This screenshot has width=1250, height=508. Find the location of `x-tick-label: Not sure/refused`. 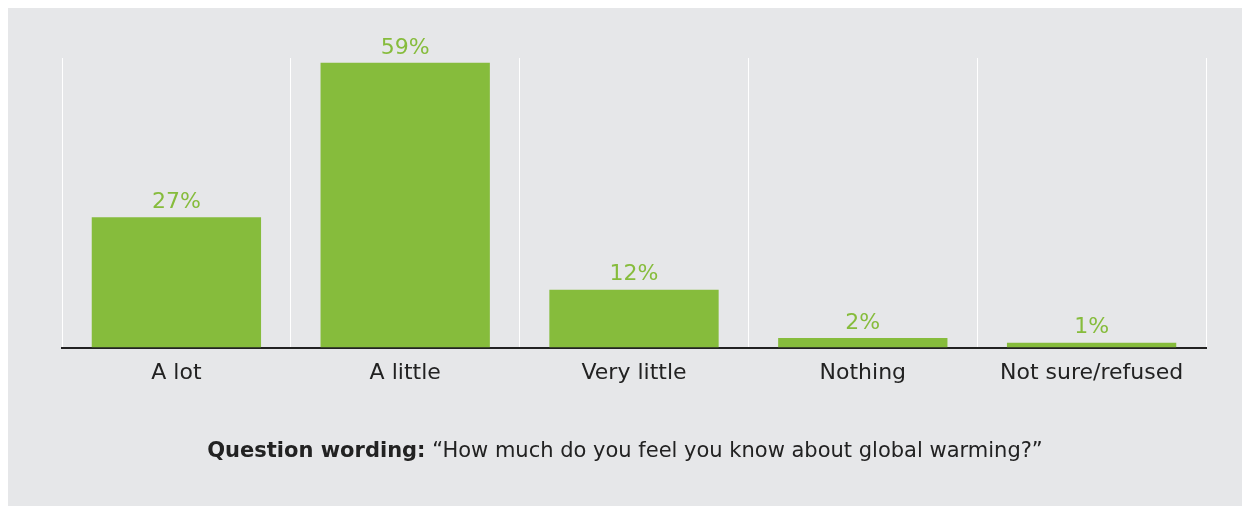

x-tick-label: Not sure/refused is located at coordinates (1092, 371).